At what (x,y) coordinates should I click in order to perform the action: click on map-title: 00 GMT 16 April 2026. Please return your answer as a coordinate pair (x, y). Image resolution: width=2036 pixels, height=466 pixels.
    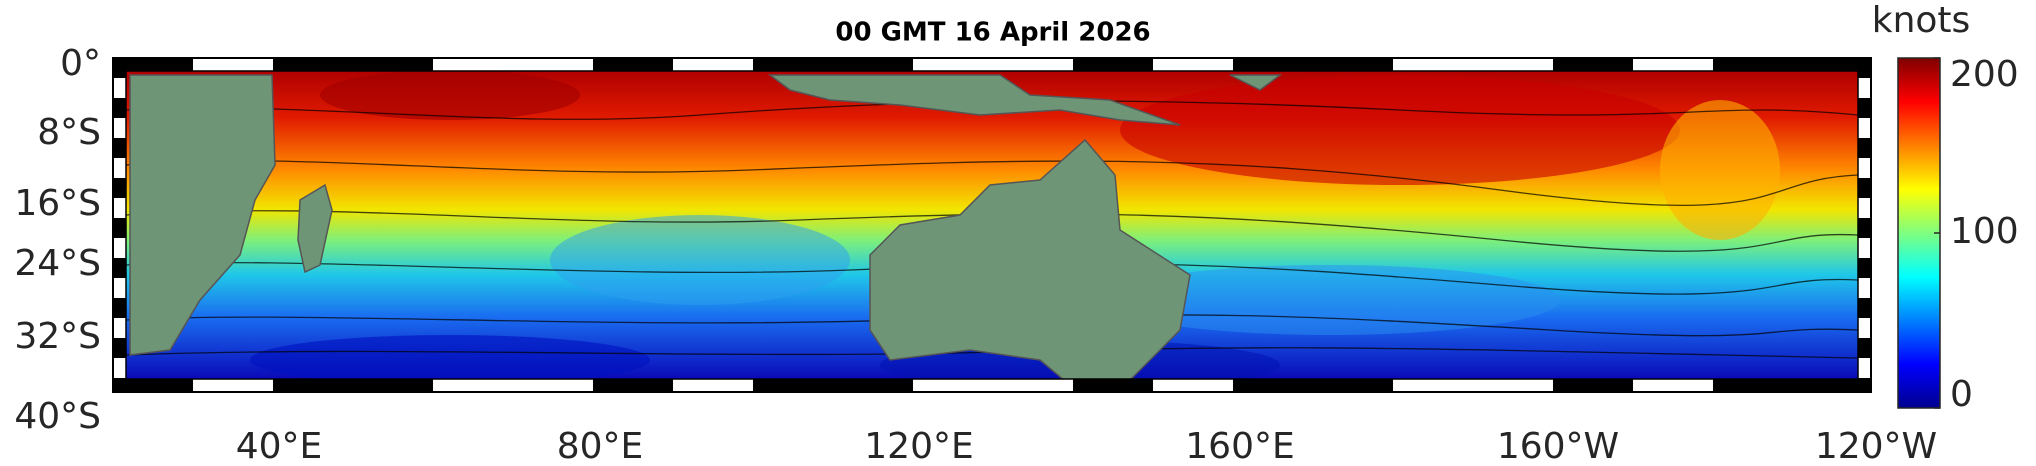
    Looking at the image, I should click on (992, 33).